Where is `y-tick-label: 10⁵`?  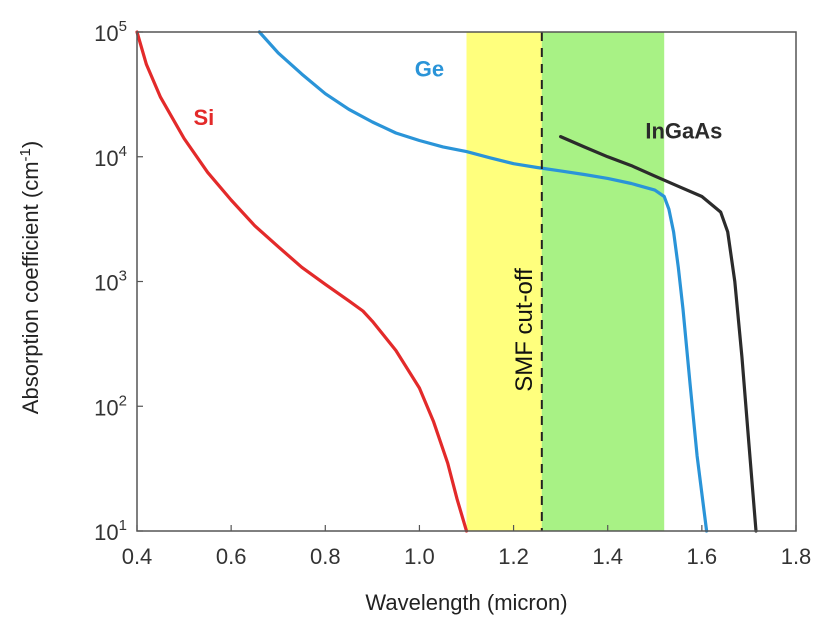 y-tick-label: 10⁵ is located at coordinates (110, 32).